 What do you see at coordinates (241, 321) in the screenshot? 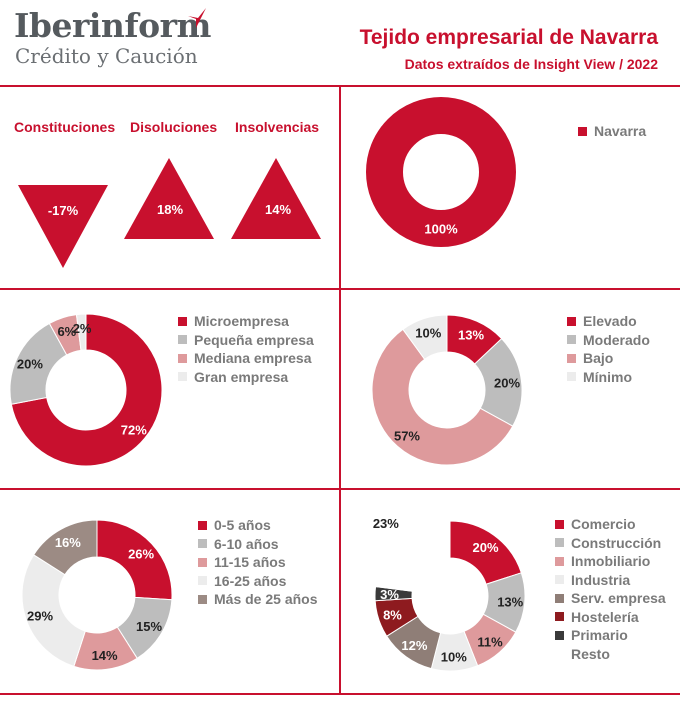
I see `legend-label: Microempresa` at bounding box center [241, 321].